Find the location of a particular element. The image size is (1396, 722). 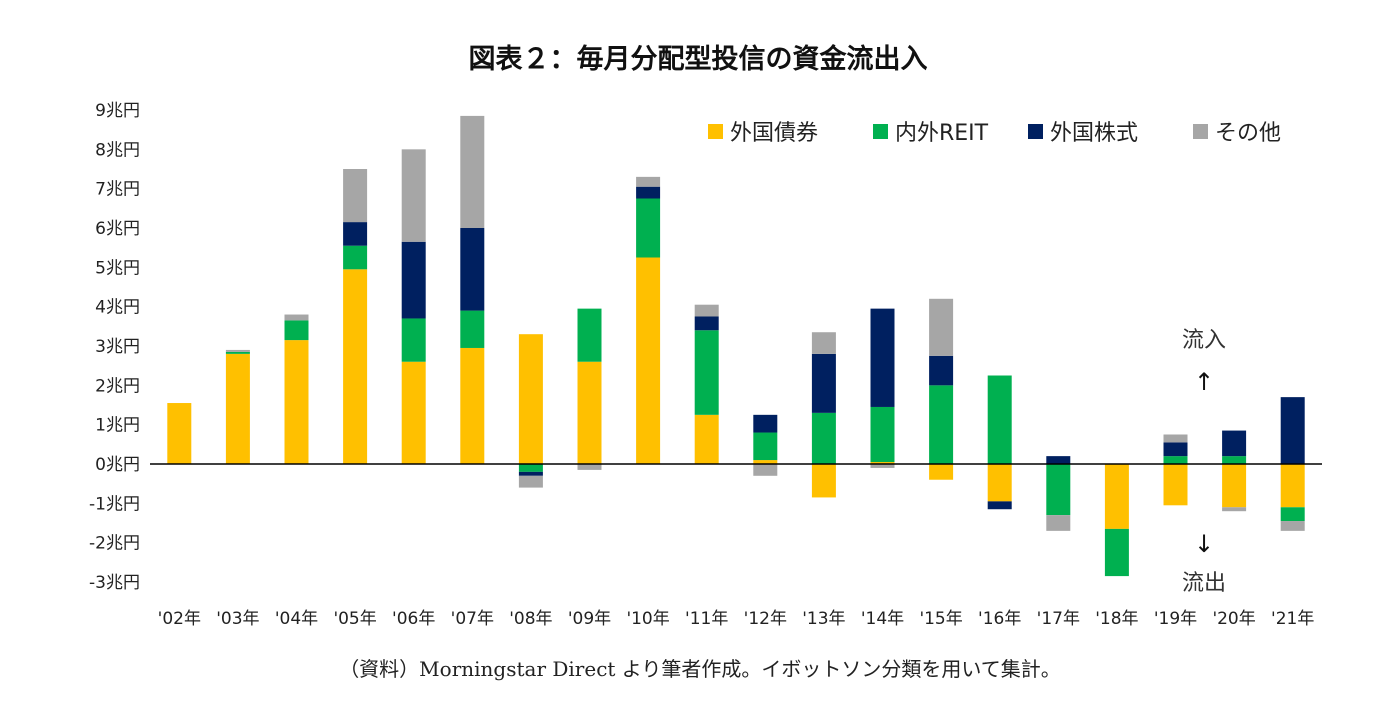

y-tick-label: 3兆円 is located at coordinates (117, 347).